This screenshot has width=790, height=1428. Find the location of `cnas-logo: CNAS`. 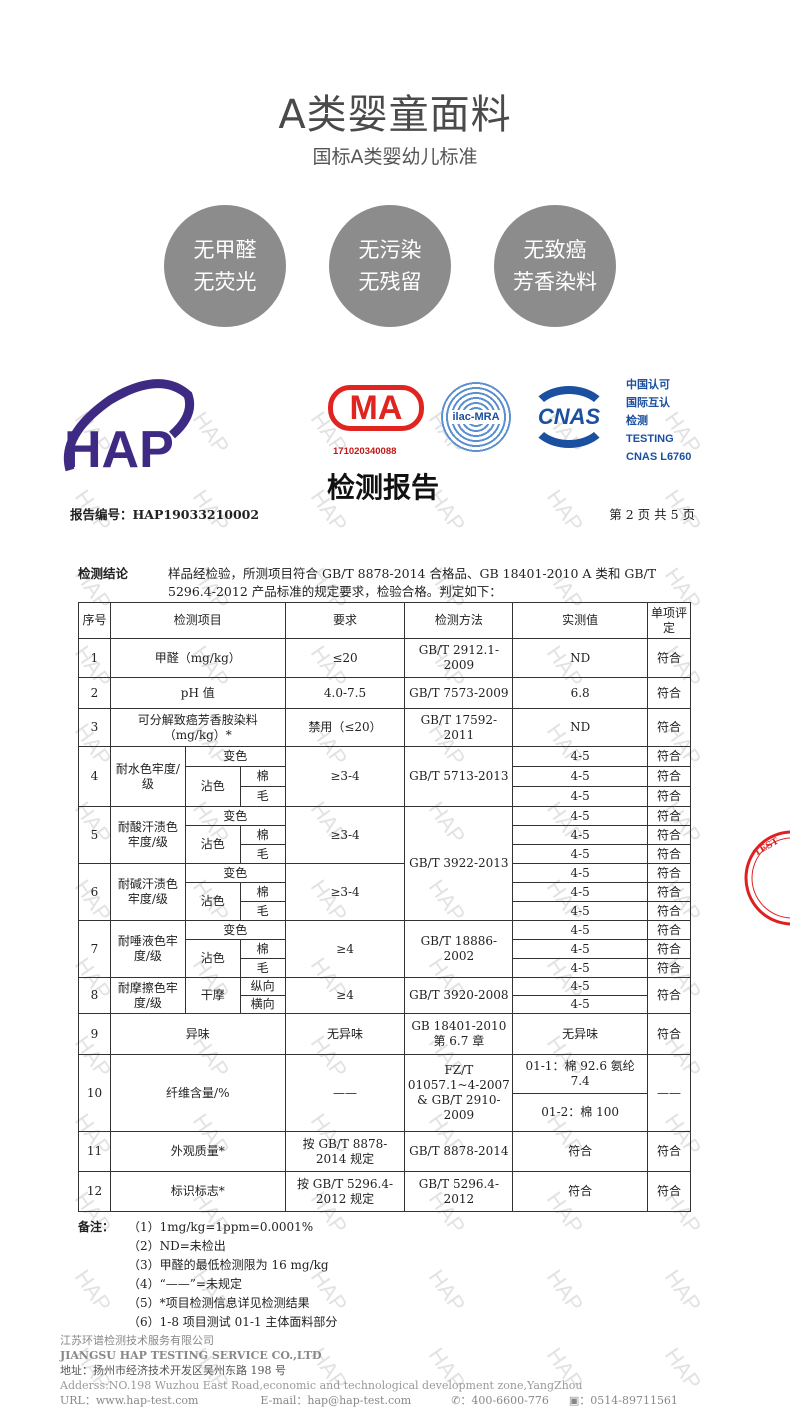

cnas-logo: CNAS is located at coordinates (569, 417).